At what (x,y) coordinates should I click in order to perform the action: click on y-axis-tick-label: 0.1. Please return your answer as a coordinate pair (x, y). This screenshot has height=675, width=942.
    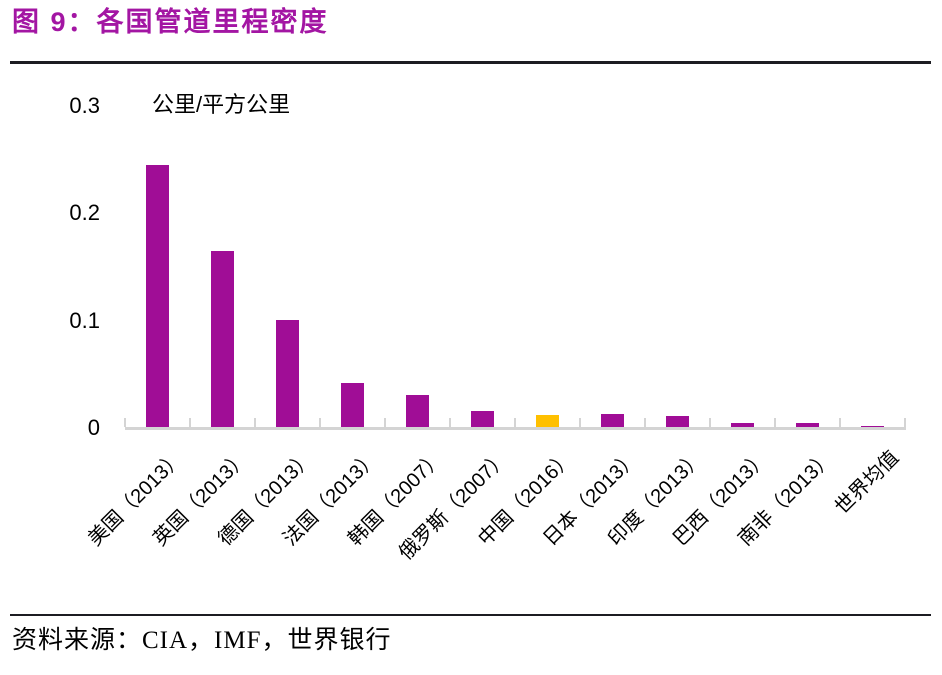
    Looking at the image, I should click on (84, 320).